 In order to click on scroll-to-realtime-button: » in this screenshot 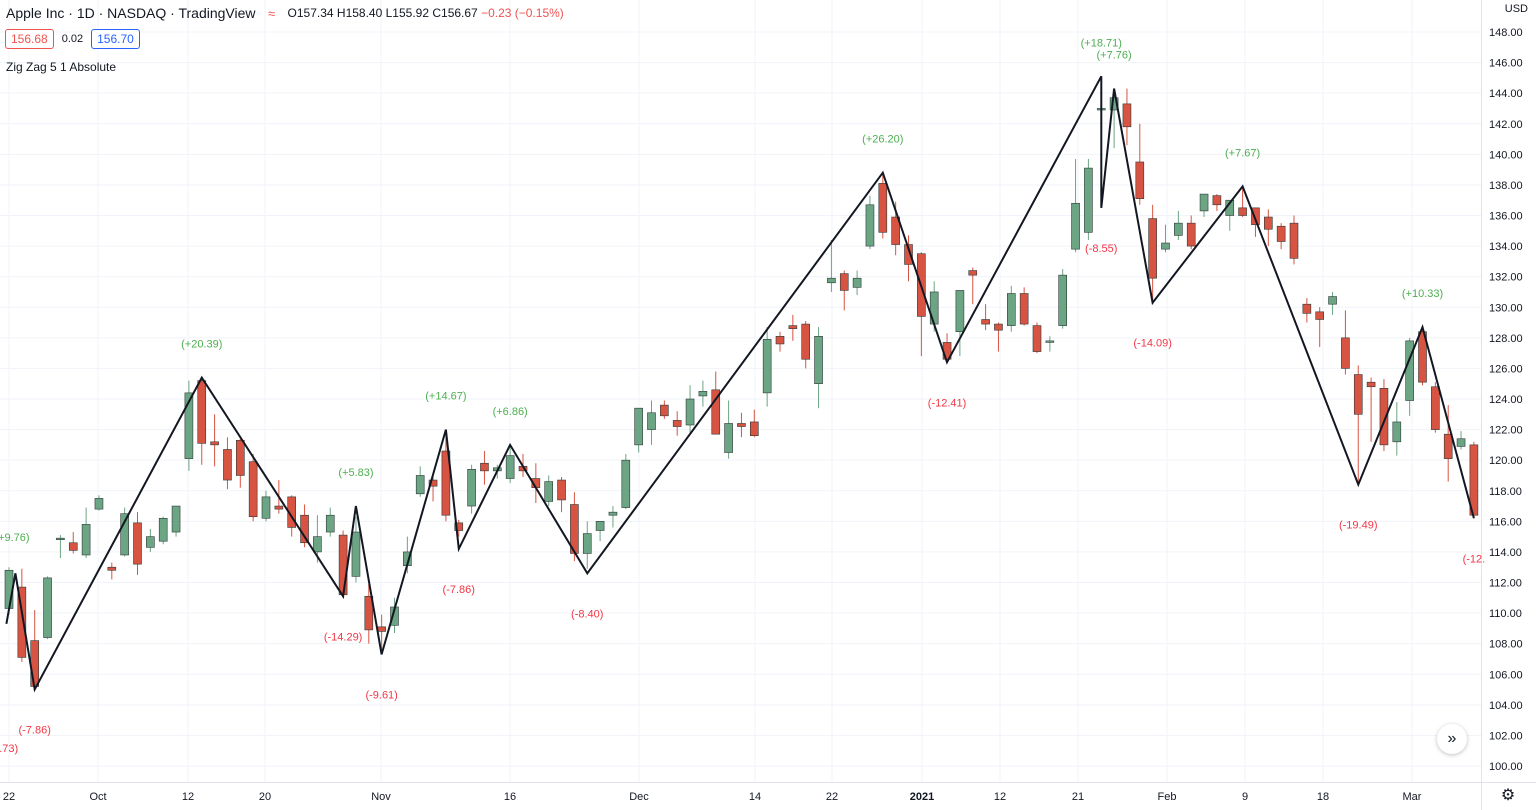, I will do `click(1452, 739)`.